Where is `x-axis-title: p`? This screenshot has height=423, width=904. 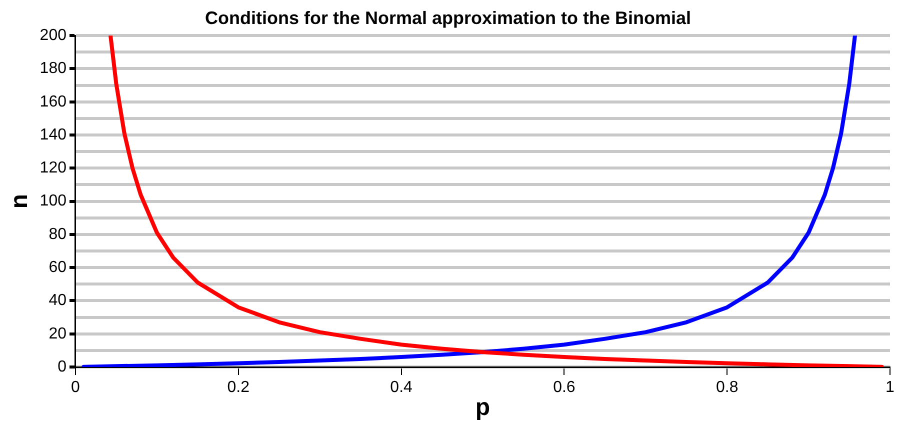
x-axis-title: p is located at coordinates (482, 408).